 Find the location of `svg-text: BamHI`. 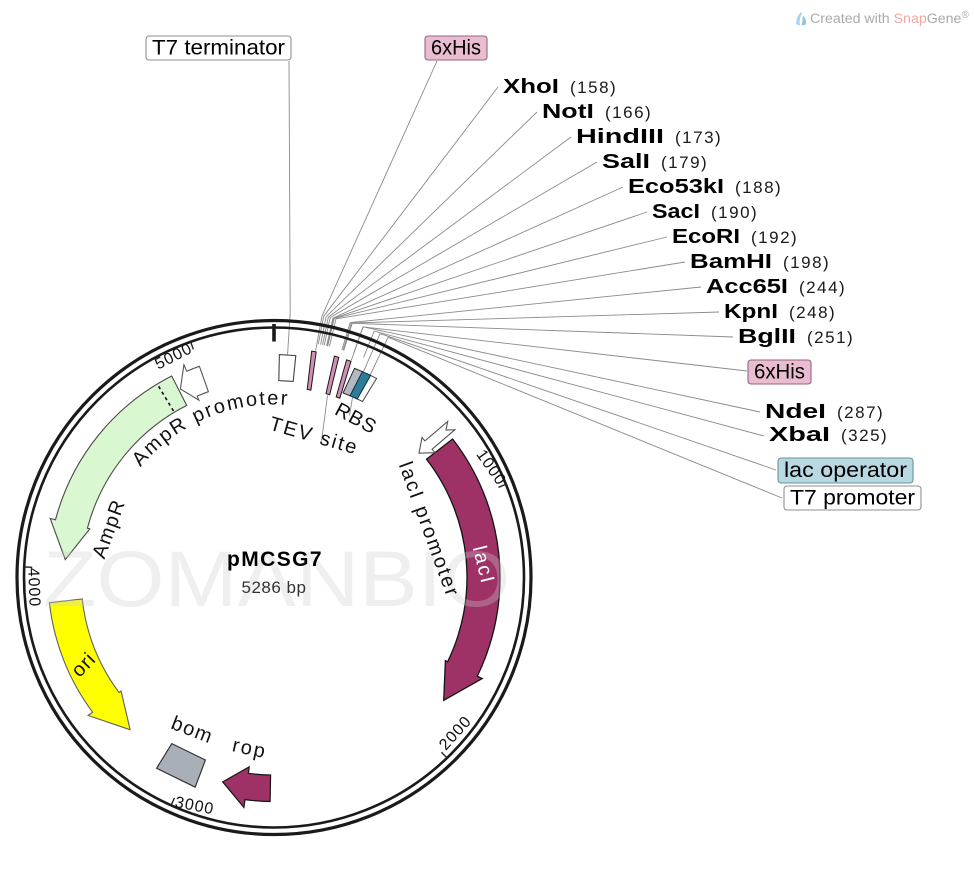

svg-text: BamHI is located at coordinates (731, 262).